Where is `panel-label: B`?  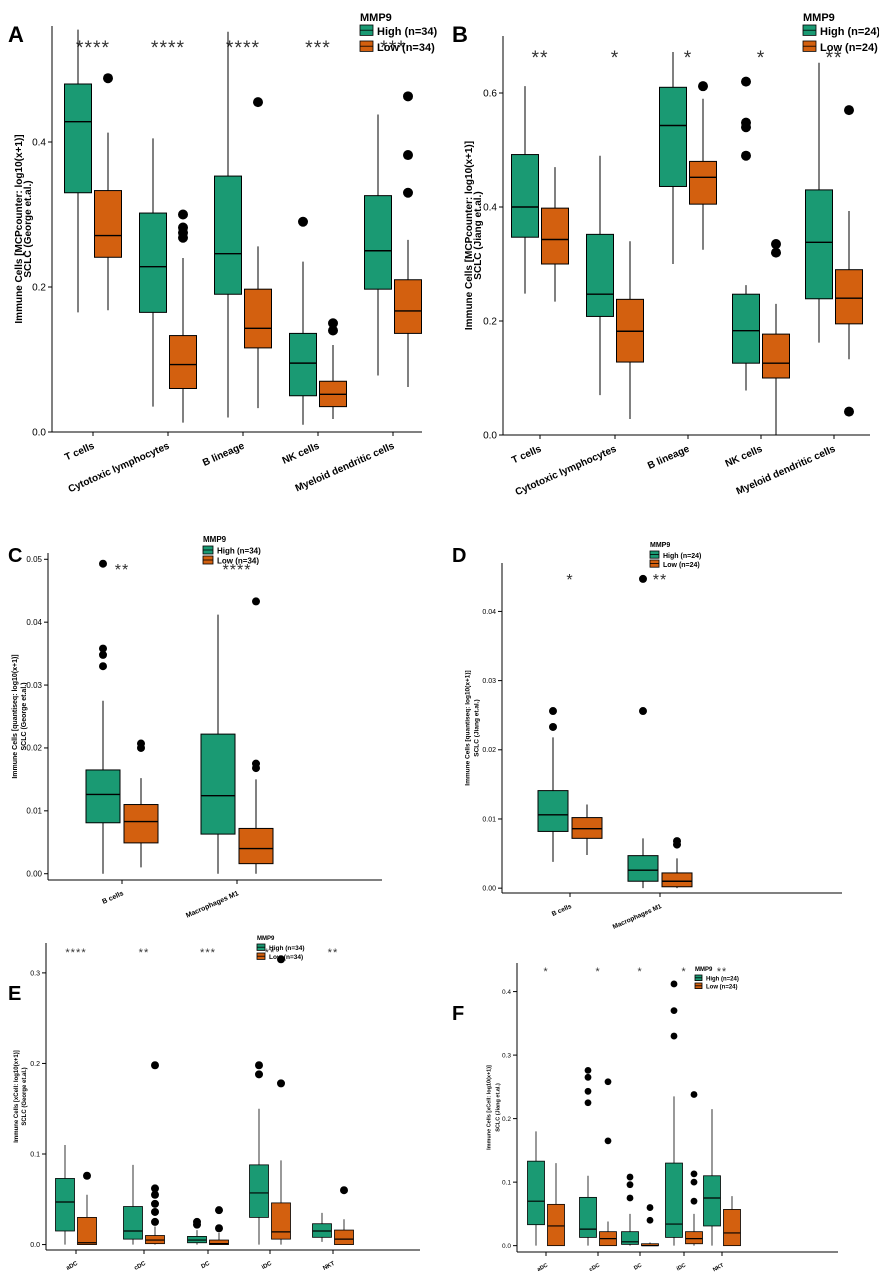 panel-label: B is located at coordinates (460, 34).